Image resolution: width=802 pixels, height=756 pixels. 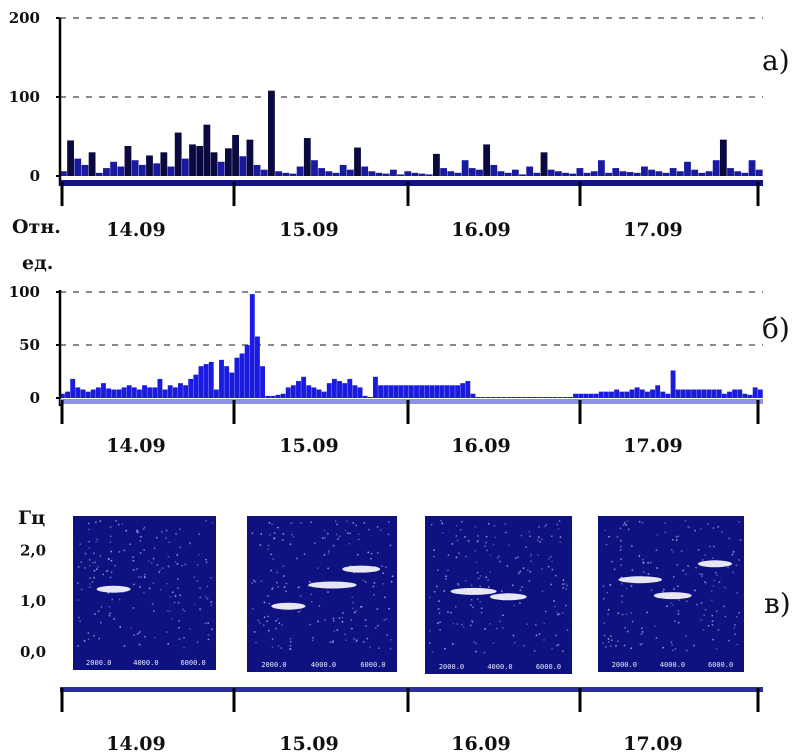 I want to click on ytick-label: 0, so click(x=35, y=398).